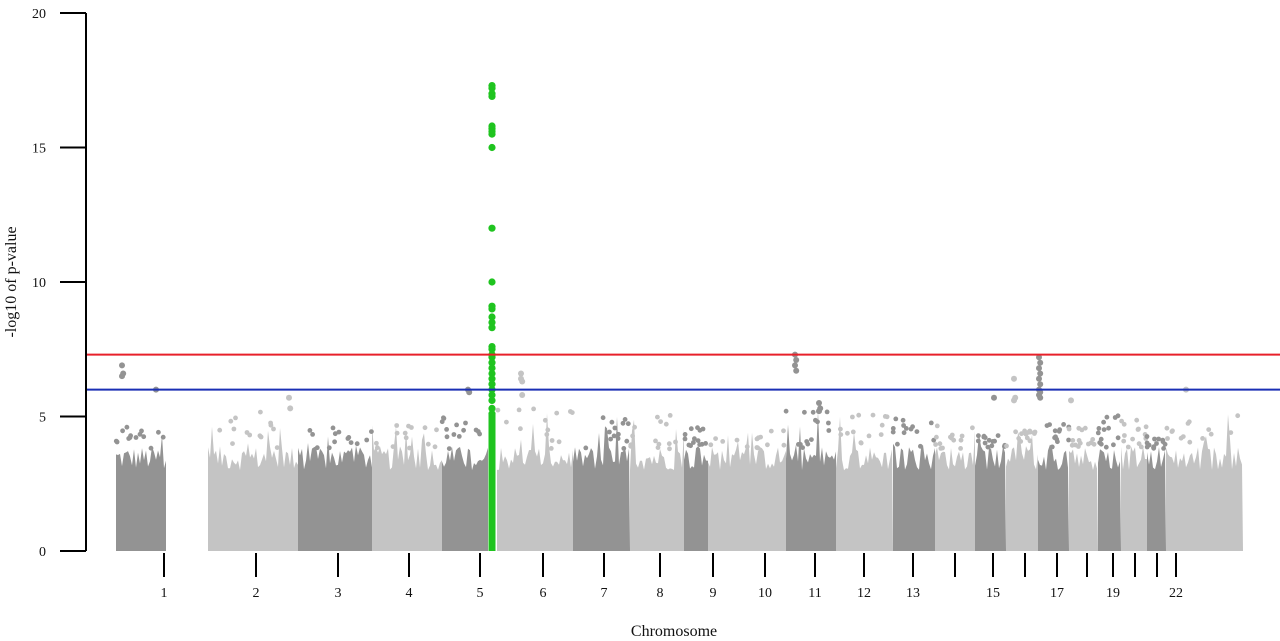 The height and width of the screenshot is (641, 1280). I want to click on highlight-column, so click(492, 482).